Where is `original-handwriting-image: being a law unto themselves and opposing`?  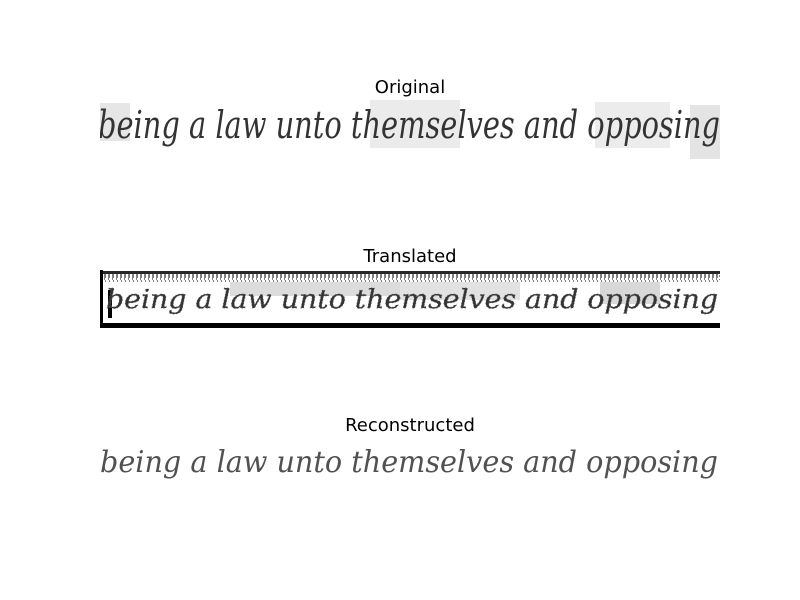 original-handwriting-image: being a law unto themselves and opposing is located at coordinates (410, 129).